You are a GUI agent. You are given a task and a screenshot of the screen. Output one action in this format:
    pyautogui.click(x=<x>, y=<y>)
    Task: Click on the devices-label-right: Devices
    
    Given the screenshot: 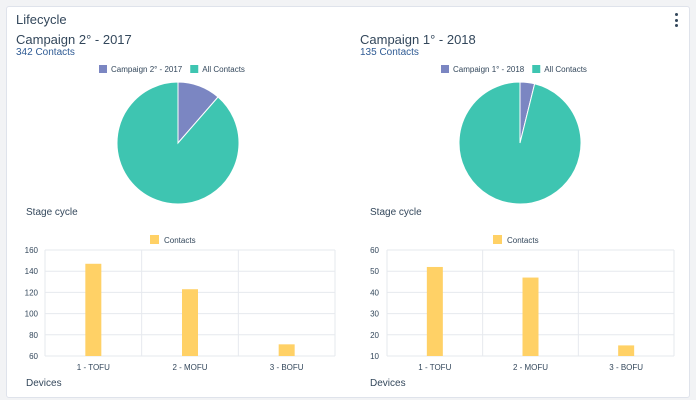 What is the action you would take?
    pyautogui.click(x=388, y=383)
    